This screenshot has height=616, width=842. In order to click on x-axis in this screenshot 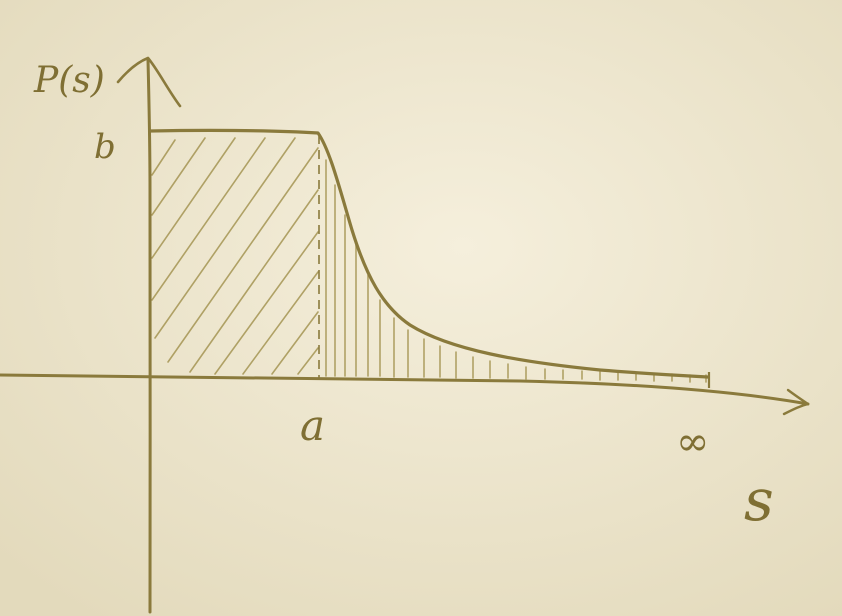, I will do `click(405, 389)`.